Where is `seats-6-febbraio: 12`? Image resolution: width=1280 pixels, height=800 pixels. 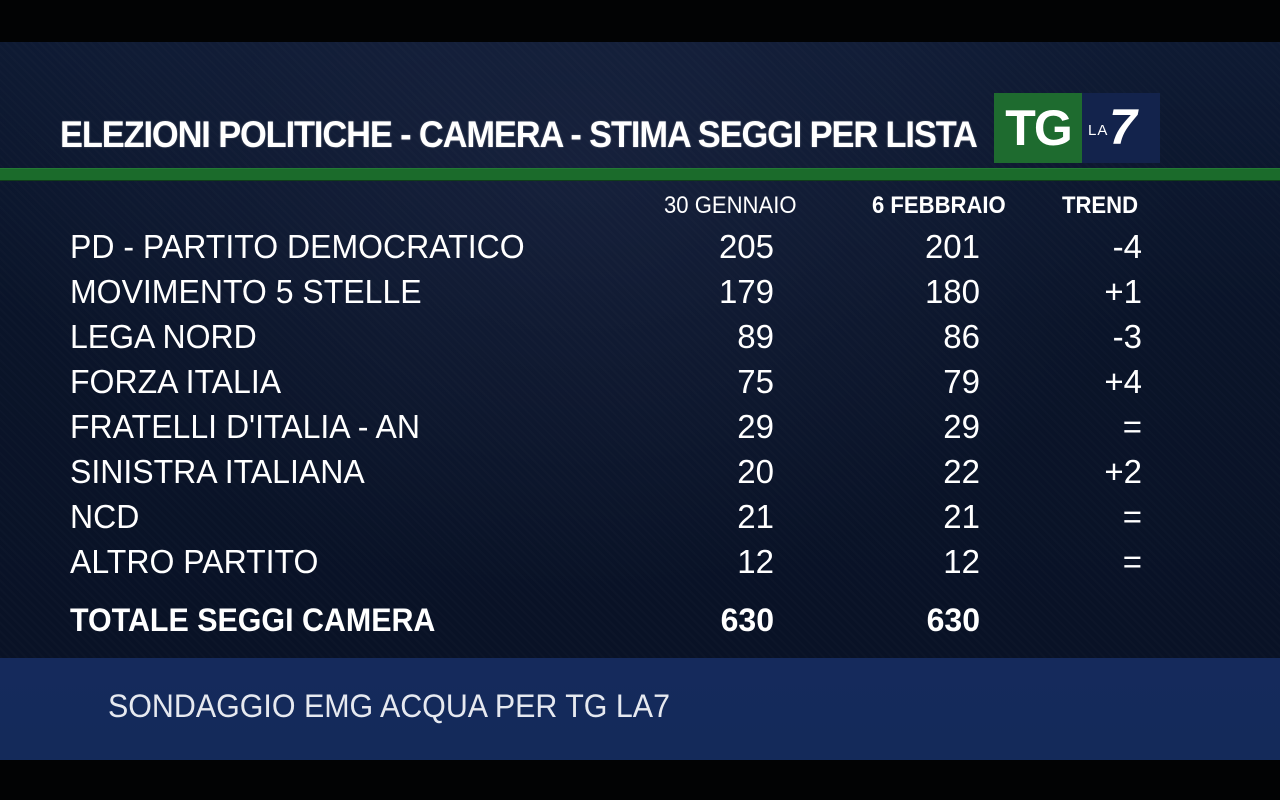 seats-6-febbraio: 12 is located at coordinates (961, 561).